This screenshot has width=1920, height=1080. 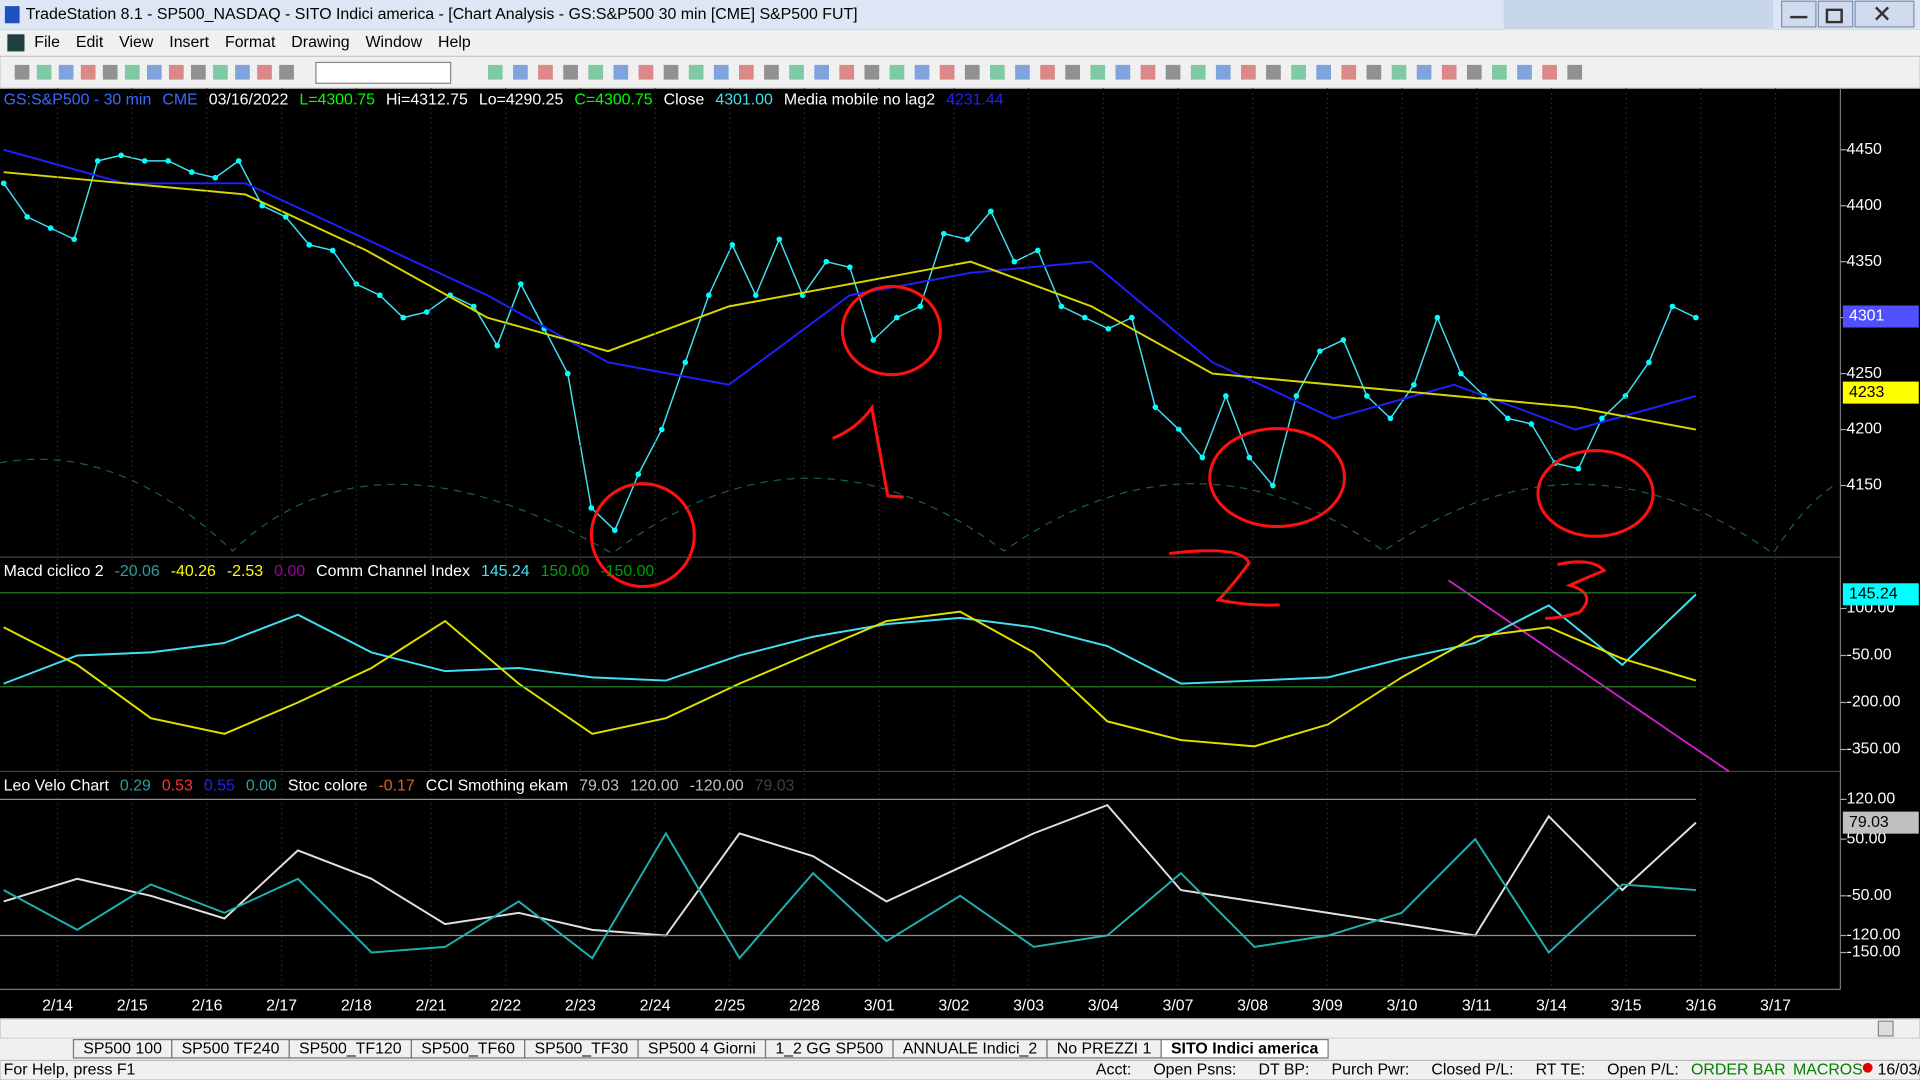 I want to click on annotation-circle, so click(x=1277, y=478).